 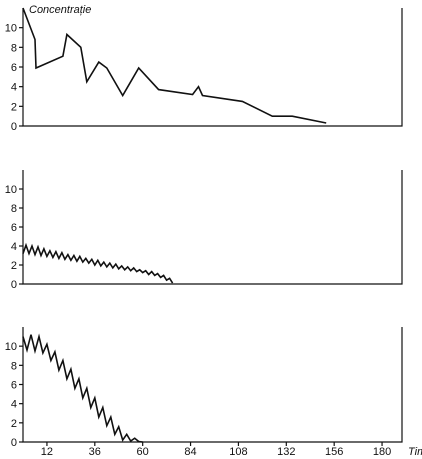 What do you see at coordinates (286, 452) in the screenshot?
I see `x-tick-label: 132` at bounding box center [286, 452].